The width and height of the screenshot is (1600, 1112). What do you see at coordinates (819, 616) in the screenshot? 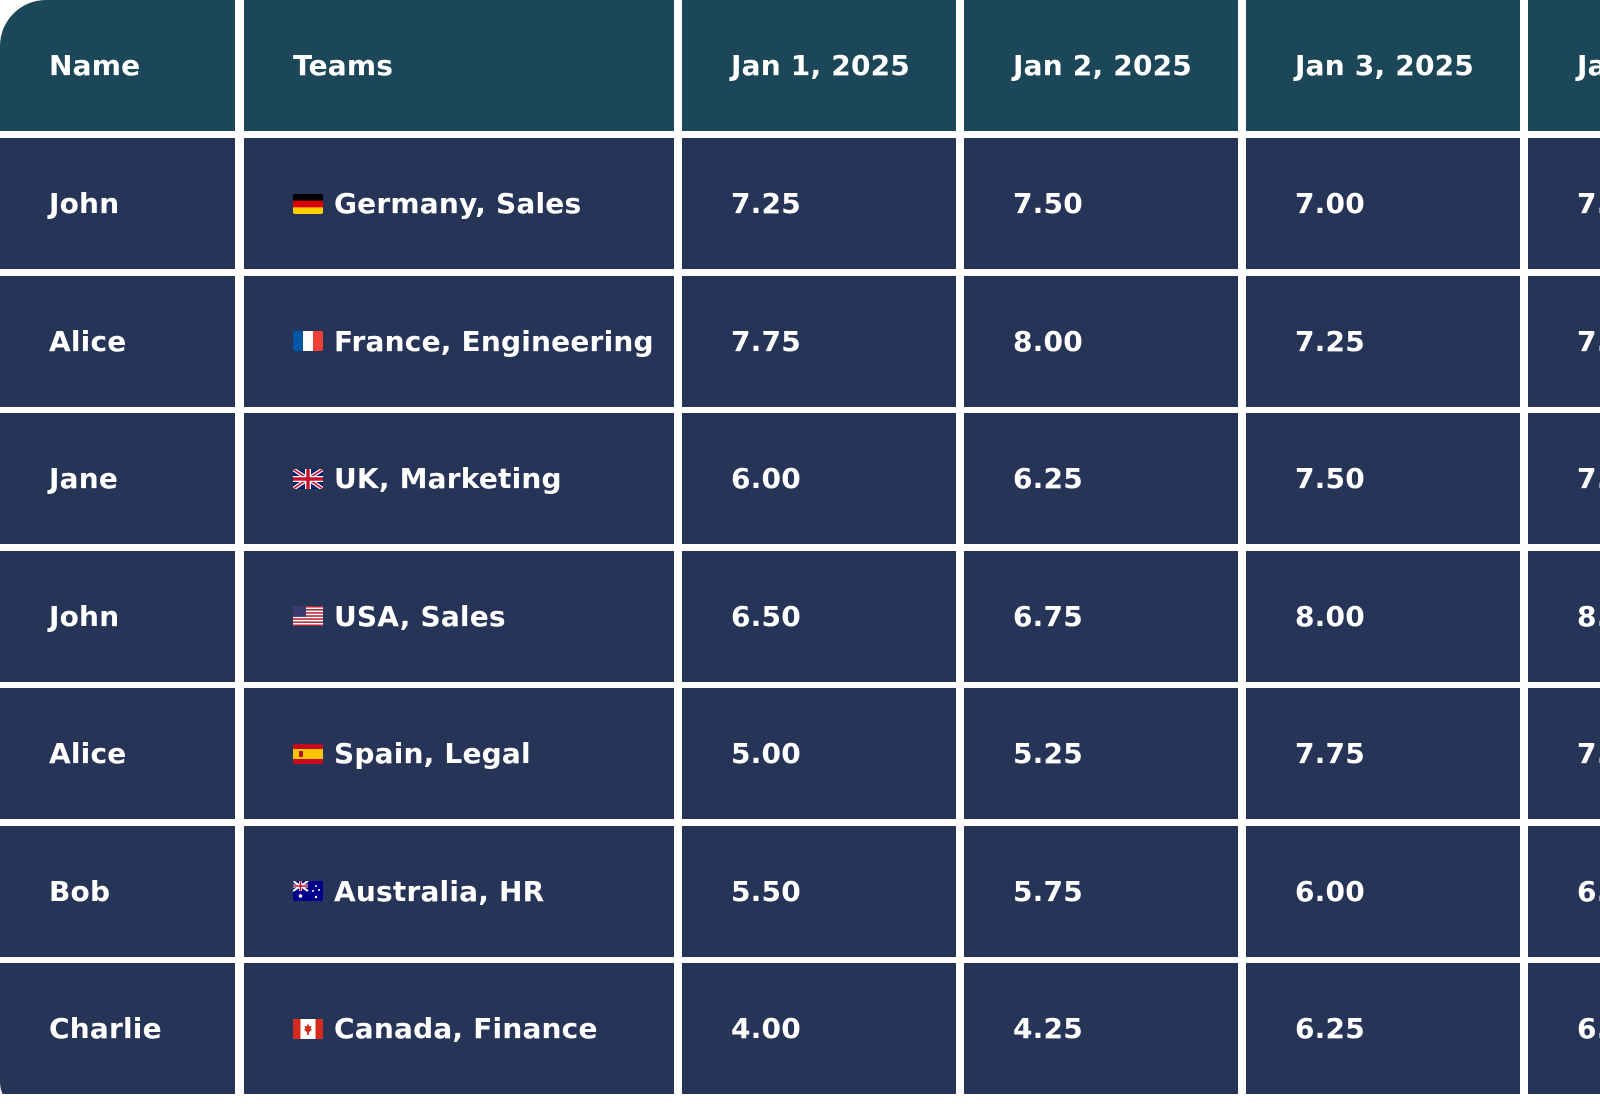
I see `cell-hours-date-1: 6.50` at bounding box center [819, 616].